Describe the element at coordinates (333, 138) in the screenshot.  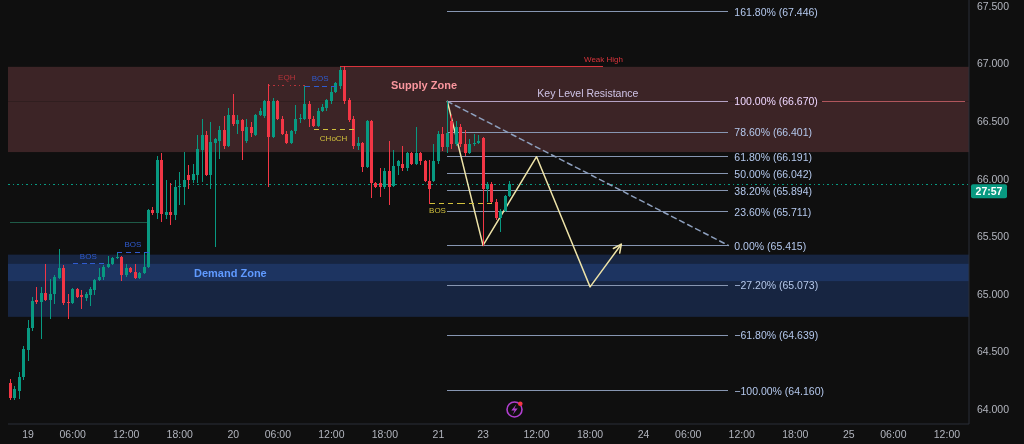
I see `series-label: CHoCH` at that location.